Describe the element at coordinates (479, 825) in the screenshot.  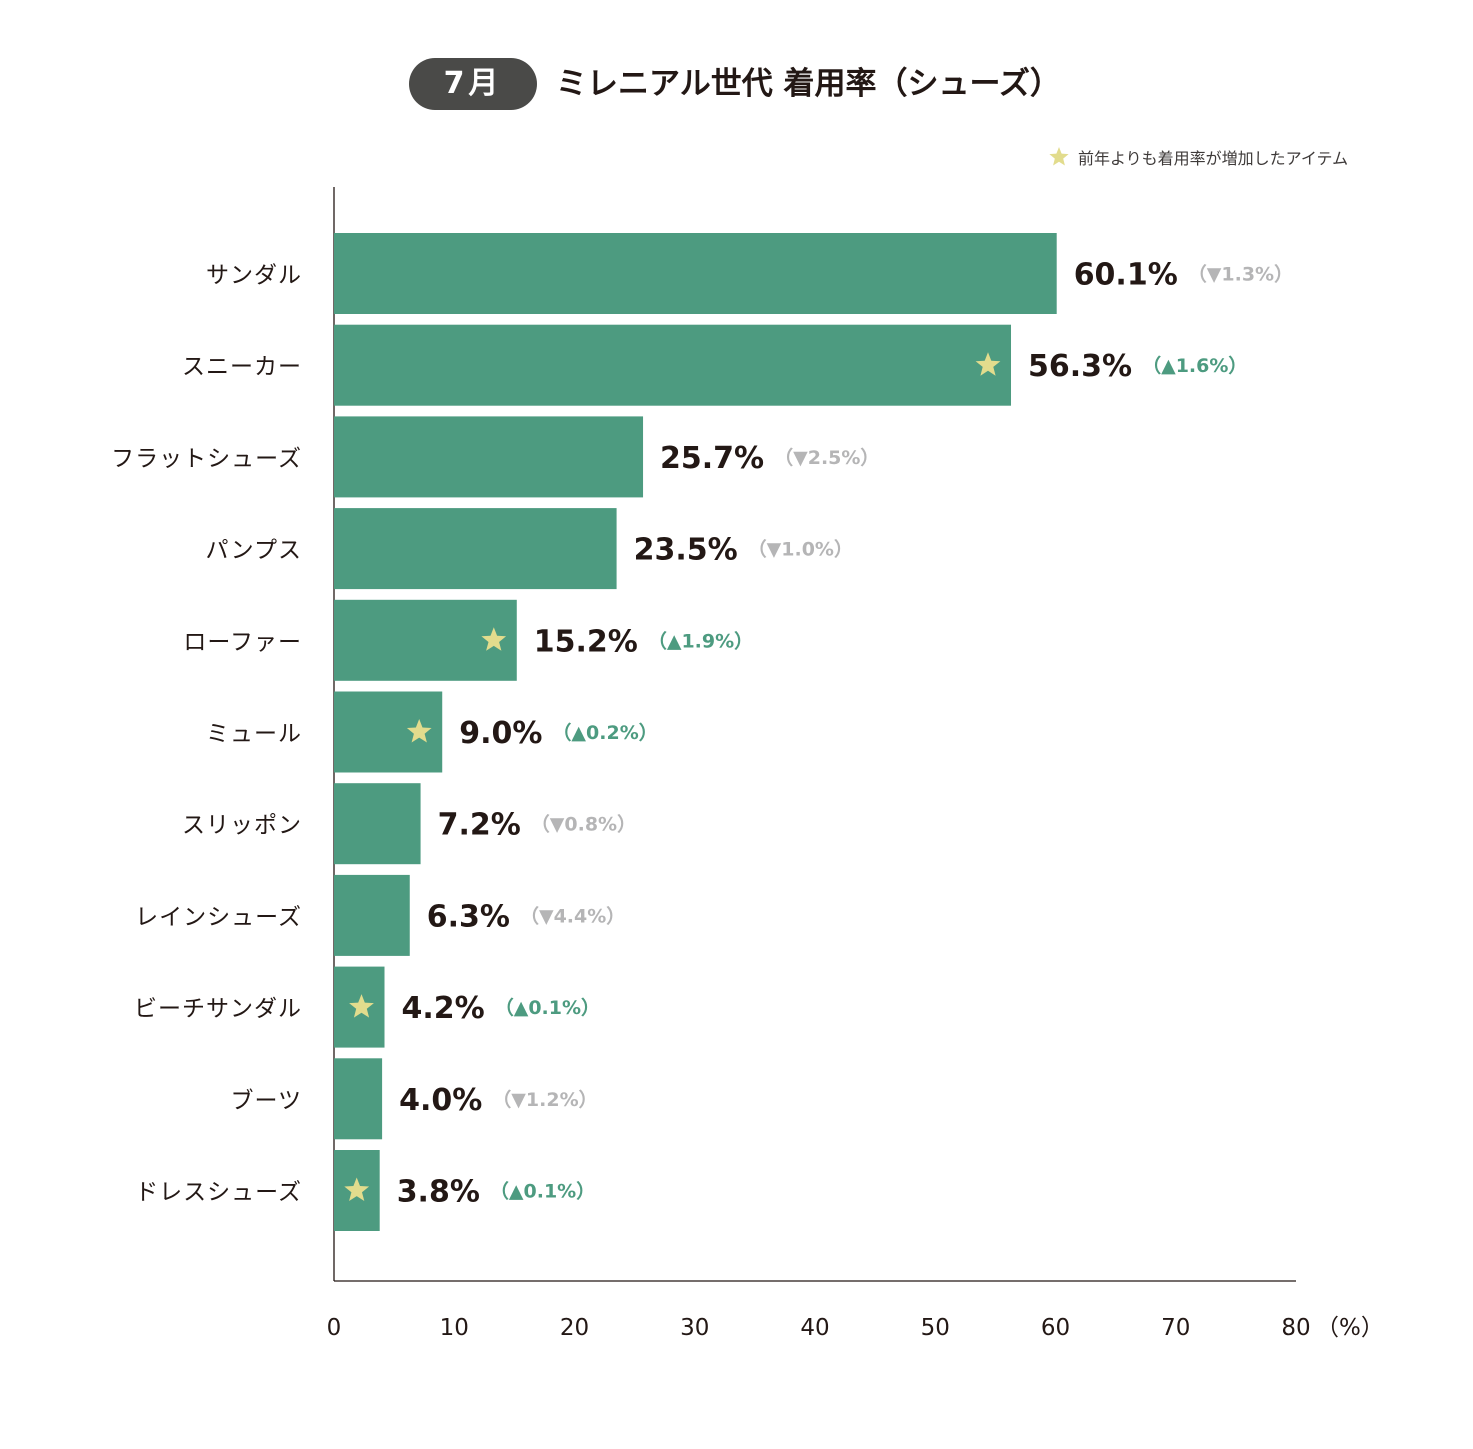
I see `value-label: 7.2%` at that location.